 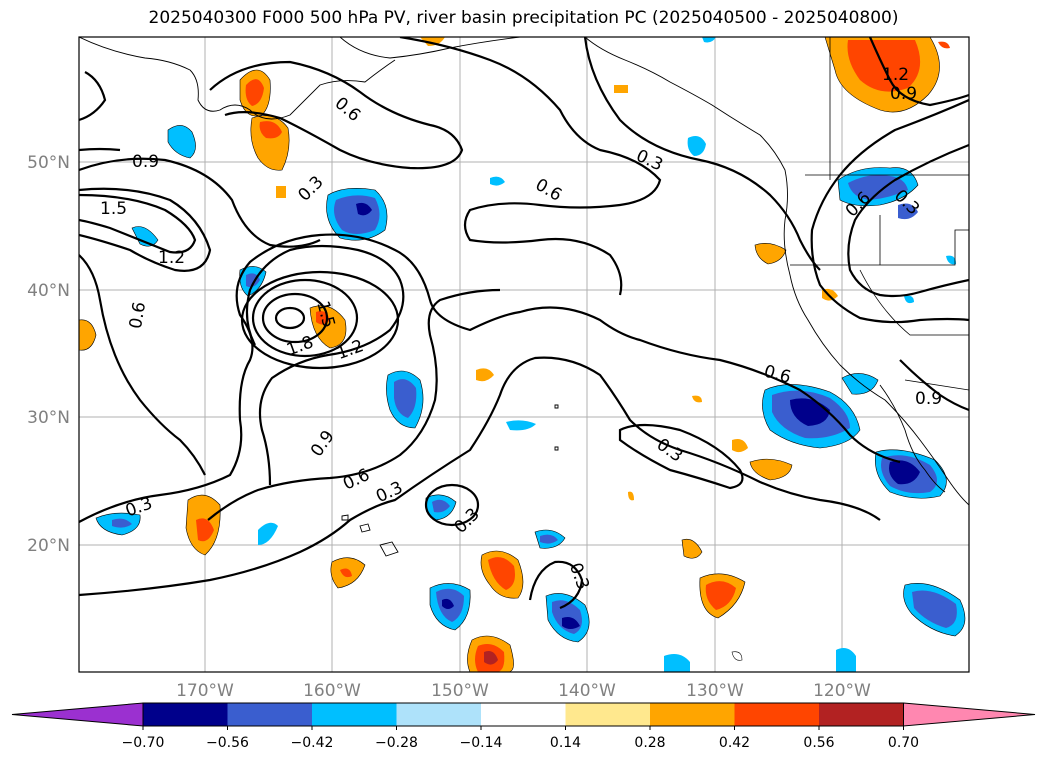 I want to click on colorbar-extend-min, so click(x=77, y=714).